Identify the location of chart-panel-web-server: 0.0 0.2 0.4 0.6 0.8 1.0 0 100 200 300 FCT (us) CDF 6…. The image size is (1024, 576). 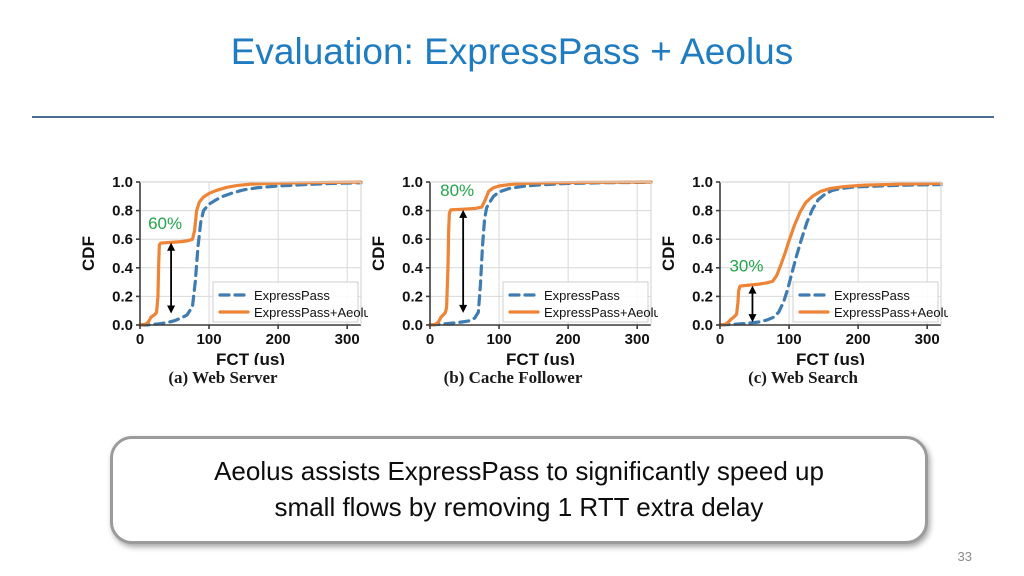
(223, 282).